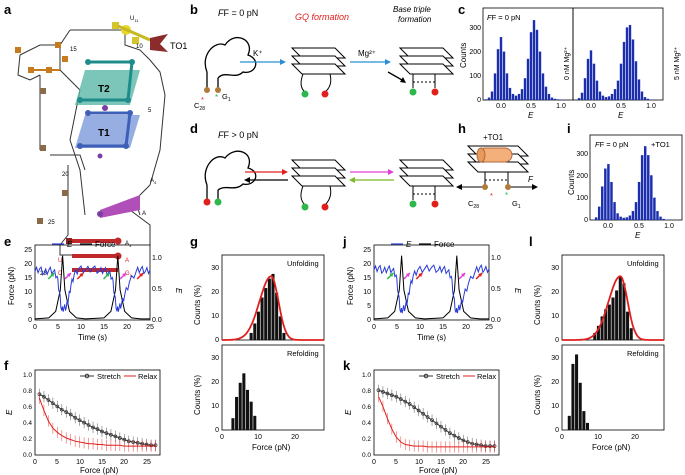 The image size is (685, 475). Describe the element at coordinates (107, 131) in the screenshot. I see `tetrad-t1` at that location.